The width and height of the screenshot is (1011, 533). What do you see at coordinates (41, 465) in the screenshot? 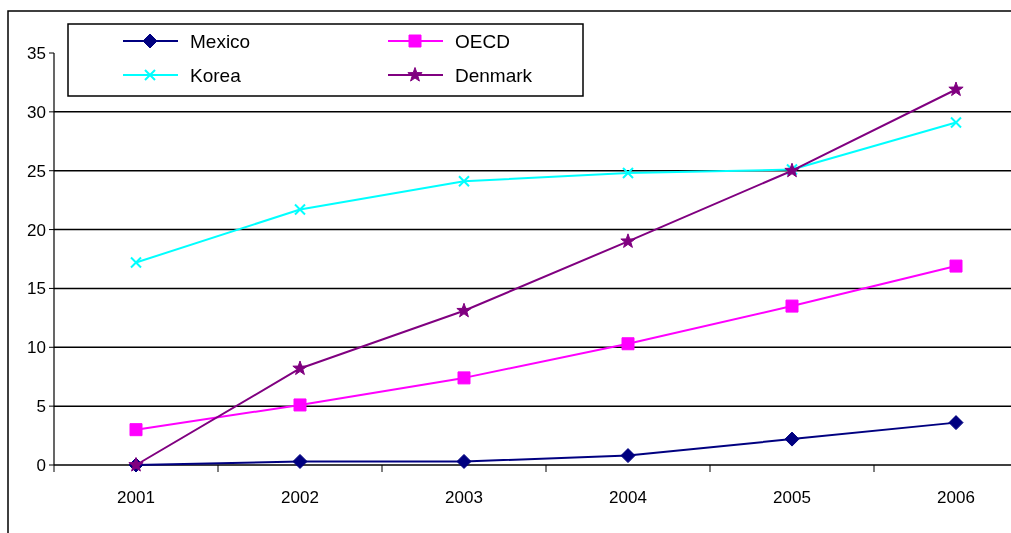
I see `y-tick-label: 0` at bounding box center [41, 465].